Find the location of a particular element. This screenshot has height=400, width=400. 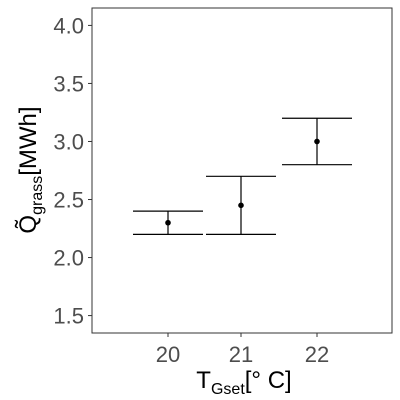

x-axis: 20 21 22 is located at coordinates (242, 350).